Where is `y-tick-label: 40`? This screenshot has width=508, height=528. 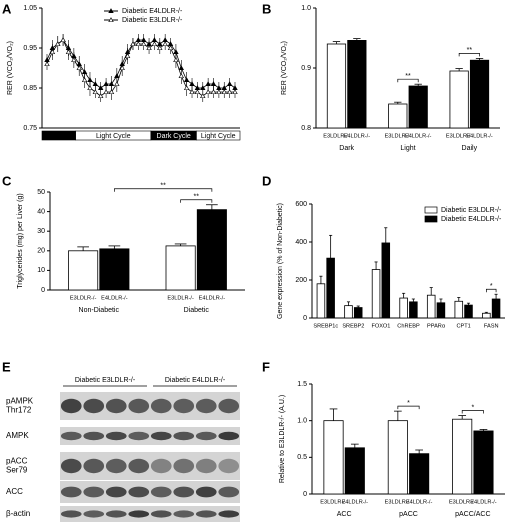
y-tick-label: 40 is located at coordinates (41, 211).